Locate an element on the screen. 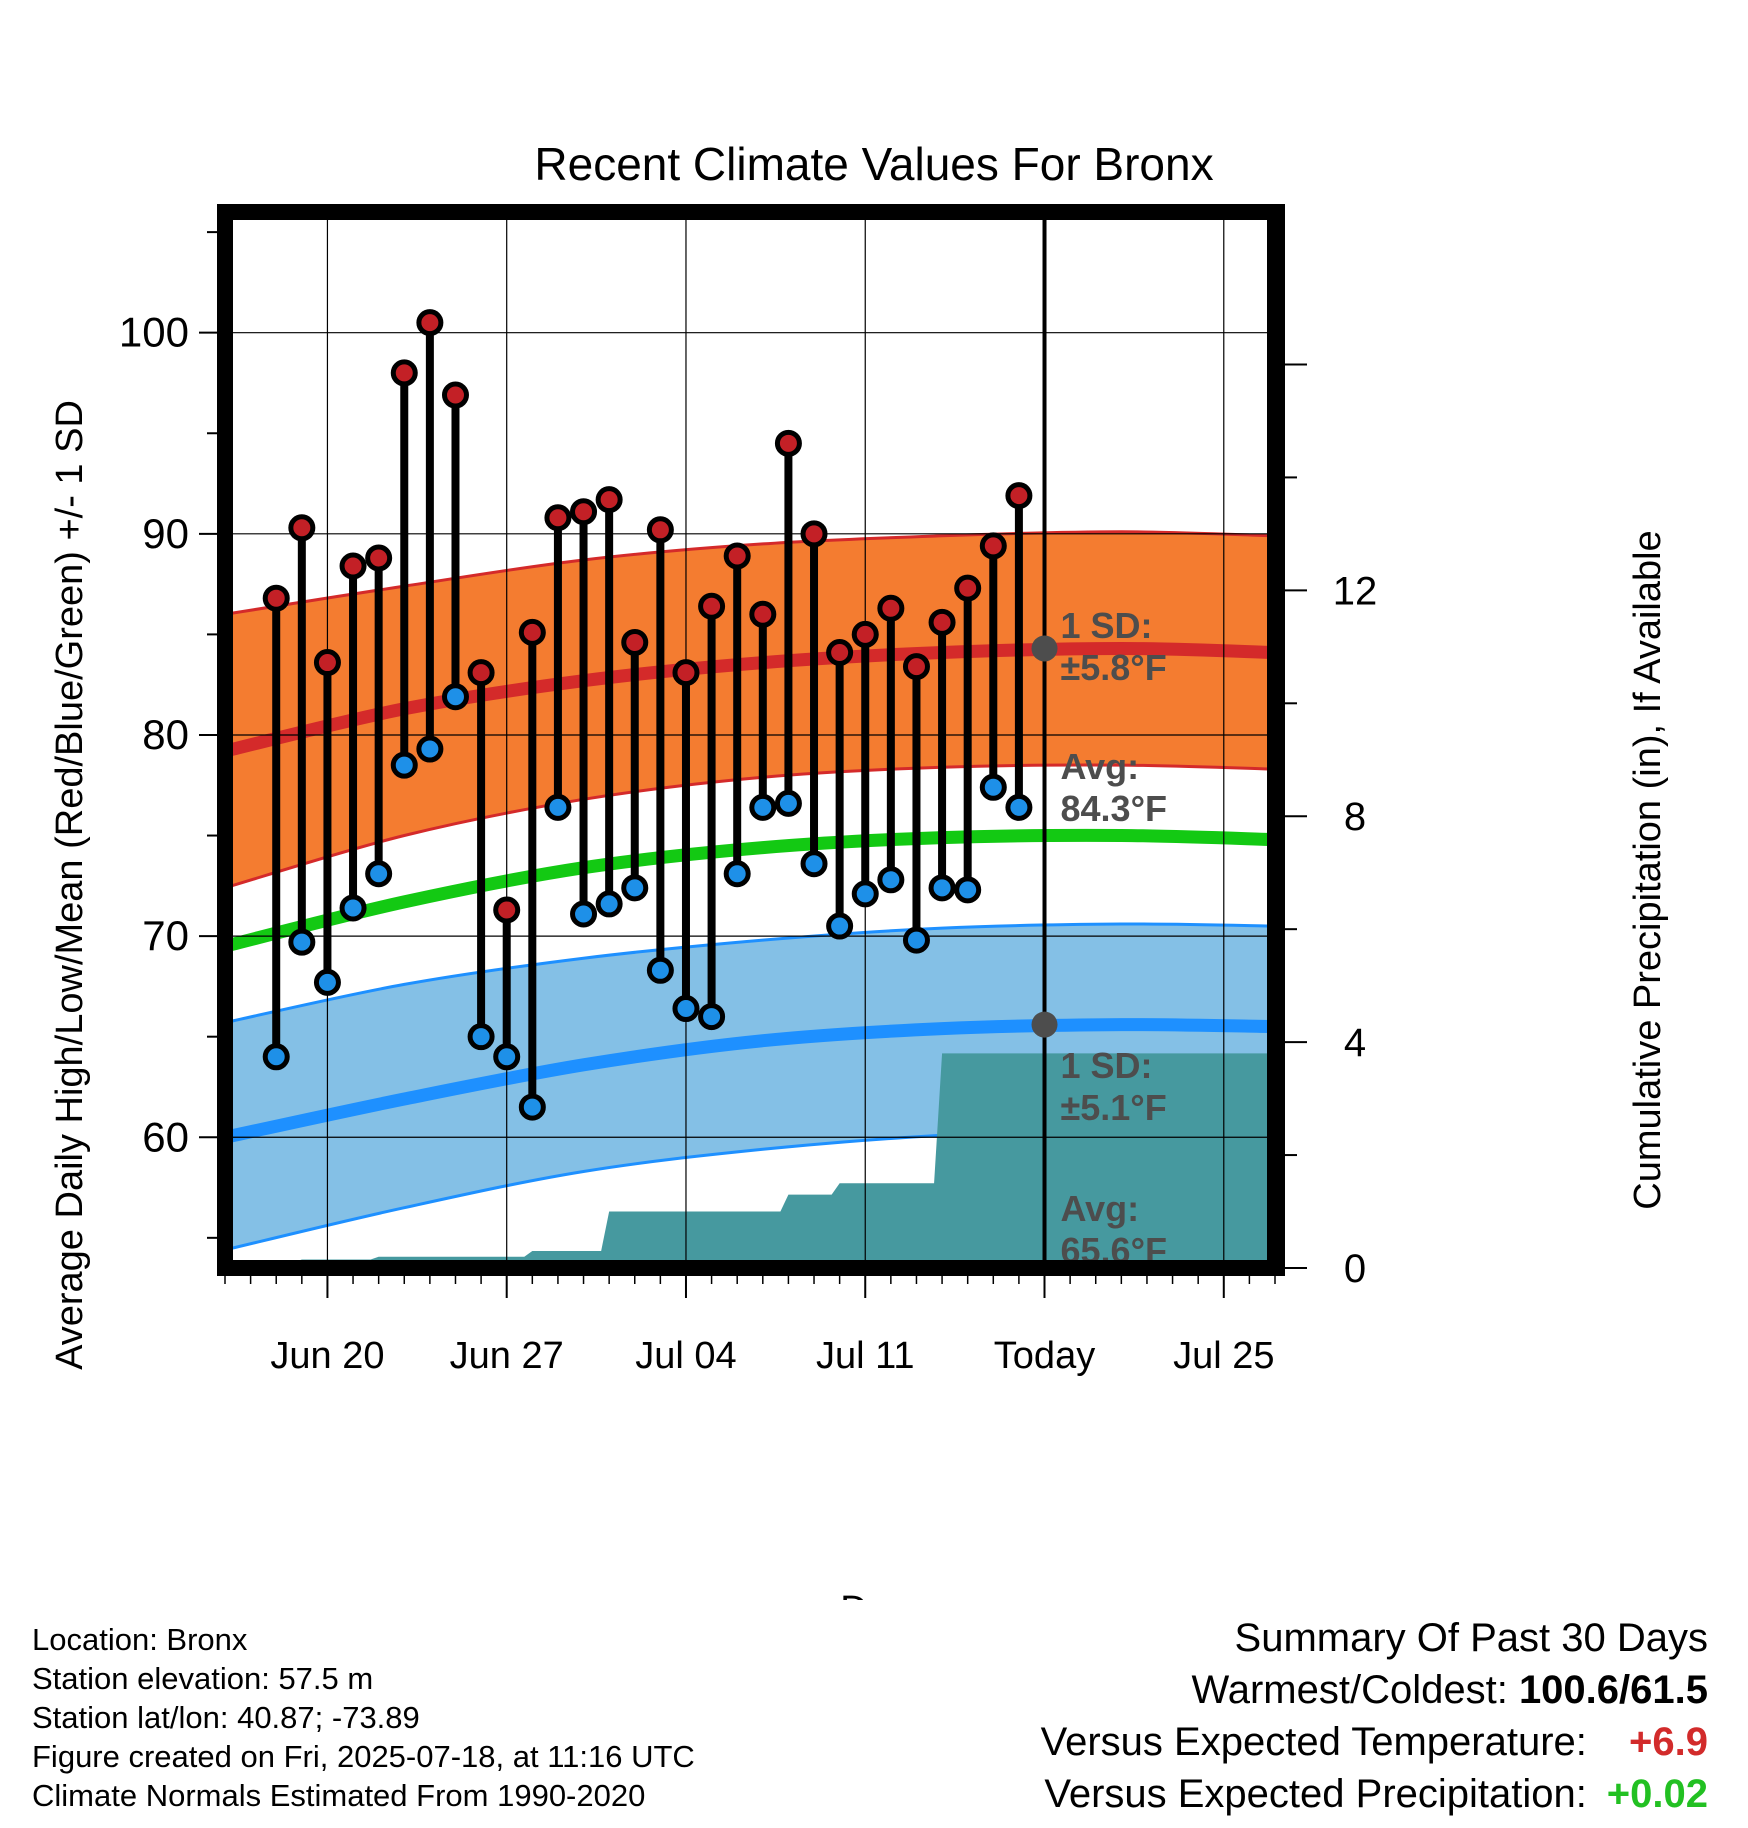  temp-anomaly-row: Versus Expected Temperature: +6.9 is located at coordinates (1374, 1742).